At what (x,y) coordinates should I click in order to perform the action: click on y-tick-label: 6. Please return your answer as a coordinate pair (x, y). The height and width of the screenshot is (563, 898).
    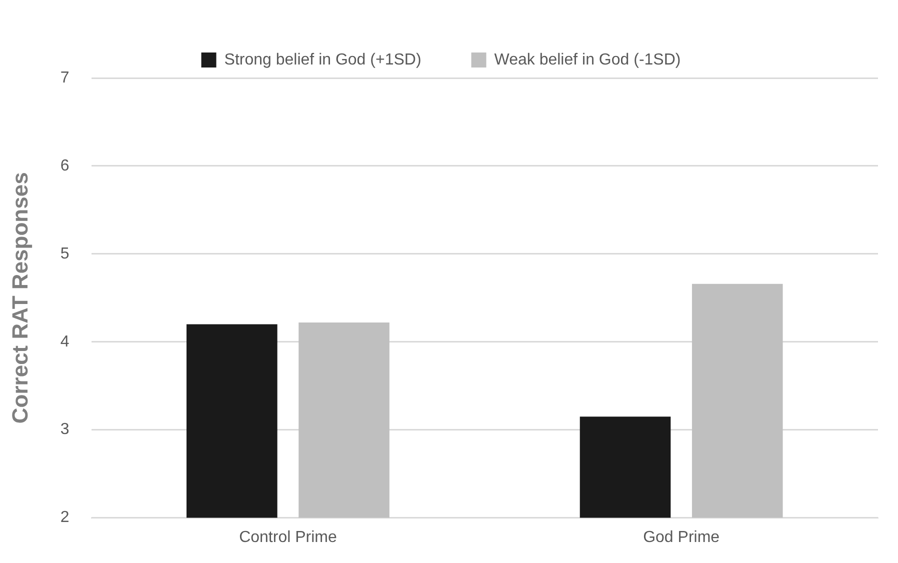
    Looking at the image, I should click on (65, 165).